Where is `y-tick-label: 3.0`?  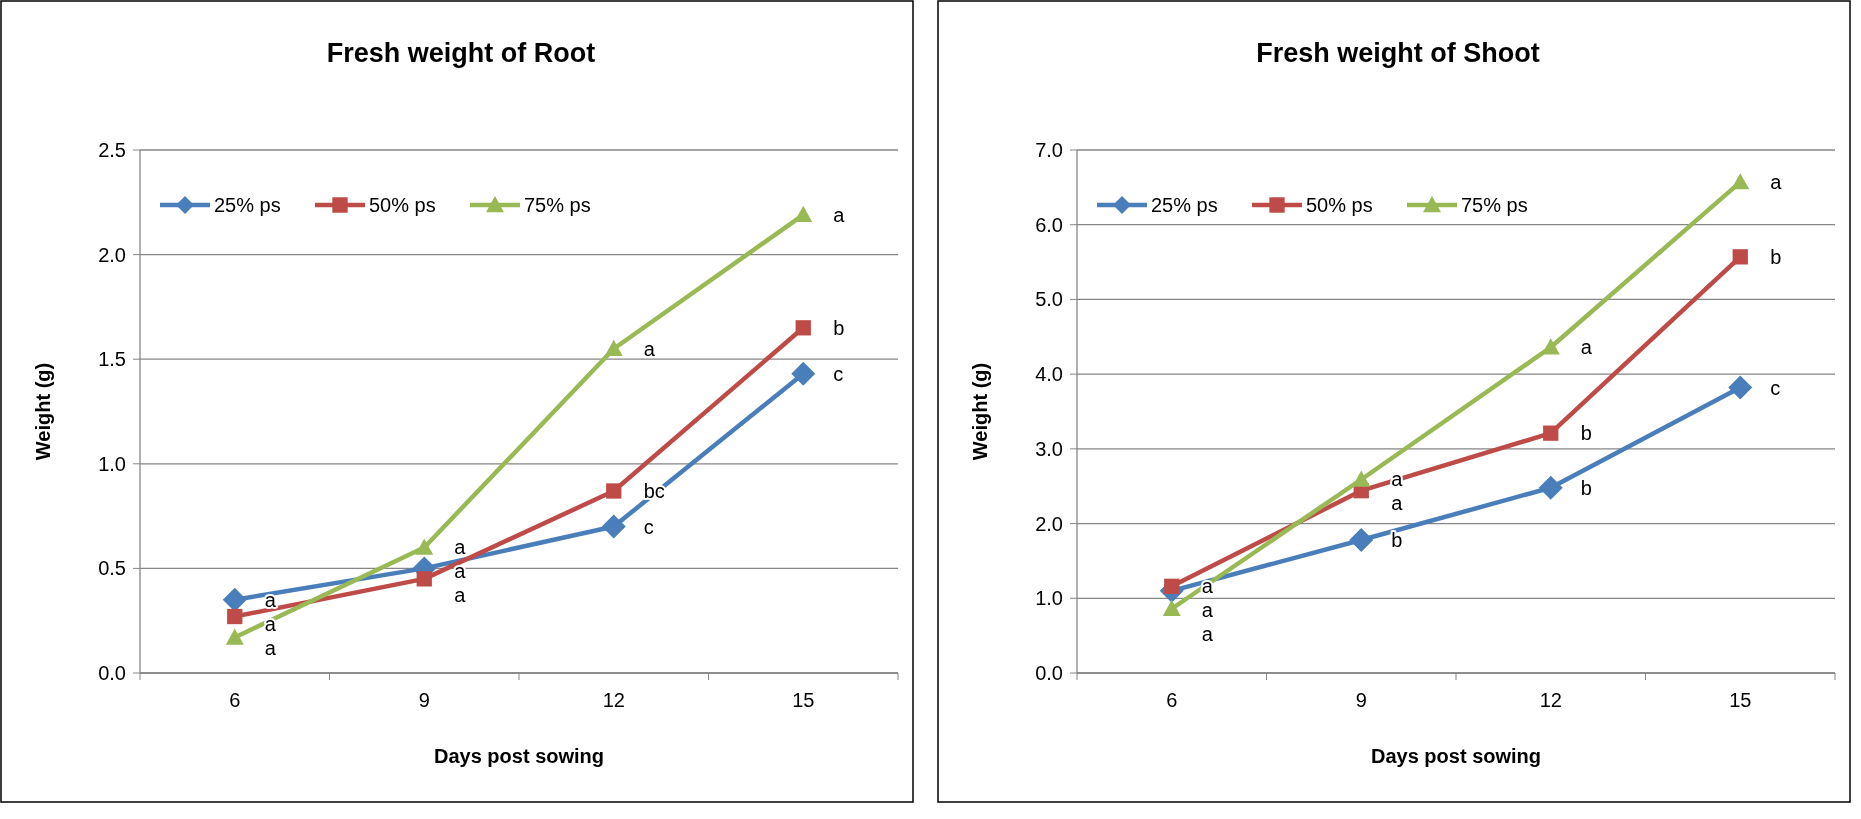 y-tick-label: 3.0 is located at coordinates (1049, 448).